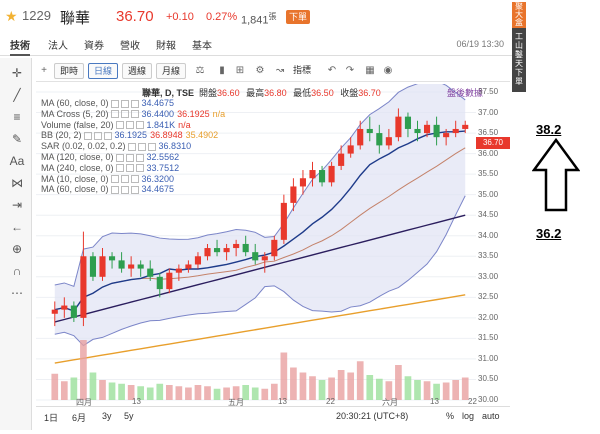  Describe the element at coordinates (110, 157) in the screenshot. I see `legend-row: MA (120, close, 0) 32.5562` at that location.